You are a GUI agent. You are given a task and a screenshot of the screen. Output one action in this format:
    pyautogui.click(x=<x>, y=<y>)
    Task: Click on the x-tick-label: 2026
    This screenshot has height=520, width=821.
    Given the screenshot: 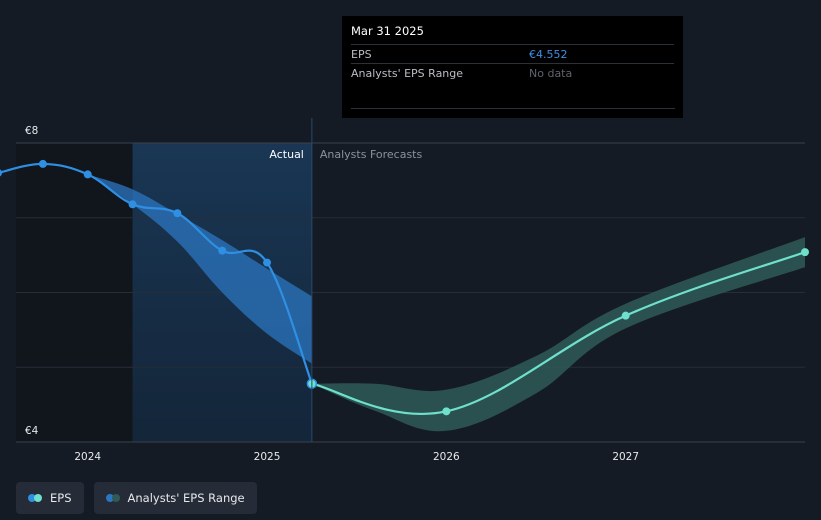 What is the action you would take?
    pyautogui.click(x=446, y=457)
    